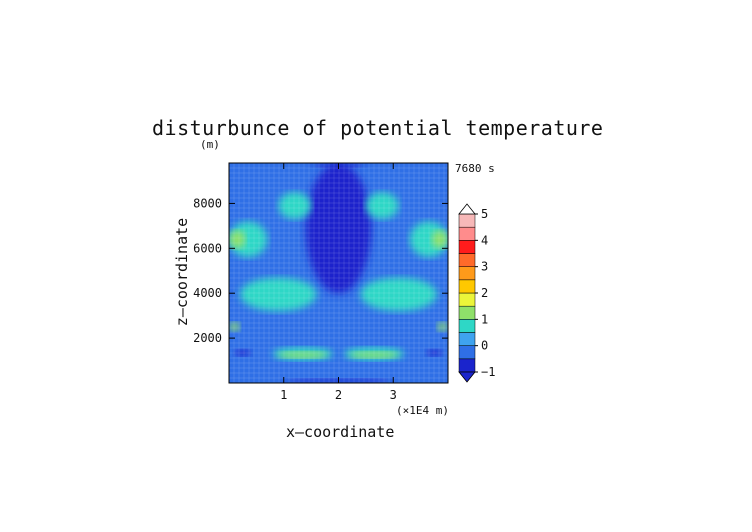  What do you see at coordinates (393, 395) in the screenshot?
I see `x-tick-label: 3` at bounding box center [393, 395].